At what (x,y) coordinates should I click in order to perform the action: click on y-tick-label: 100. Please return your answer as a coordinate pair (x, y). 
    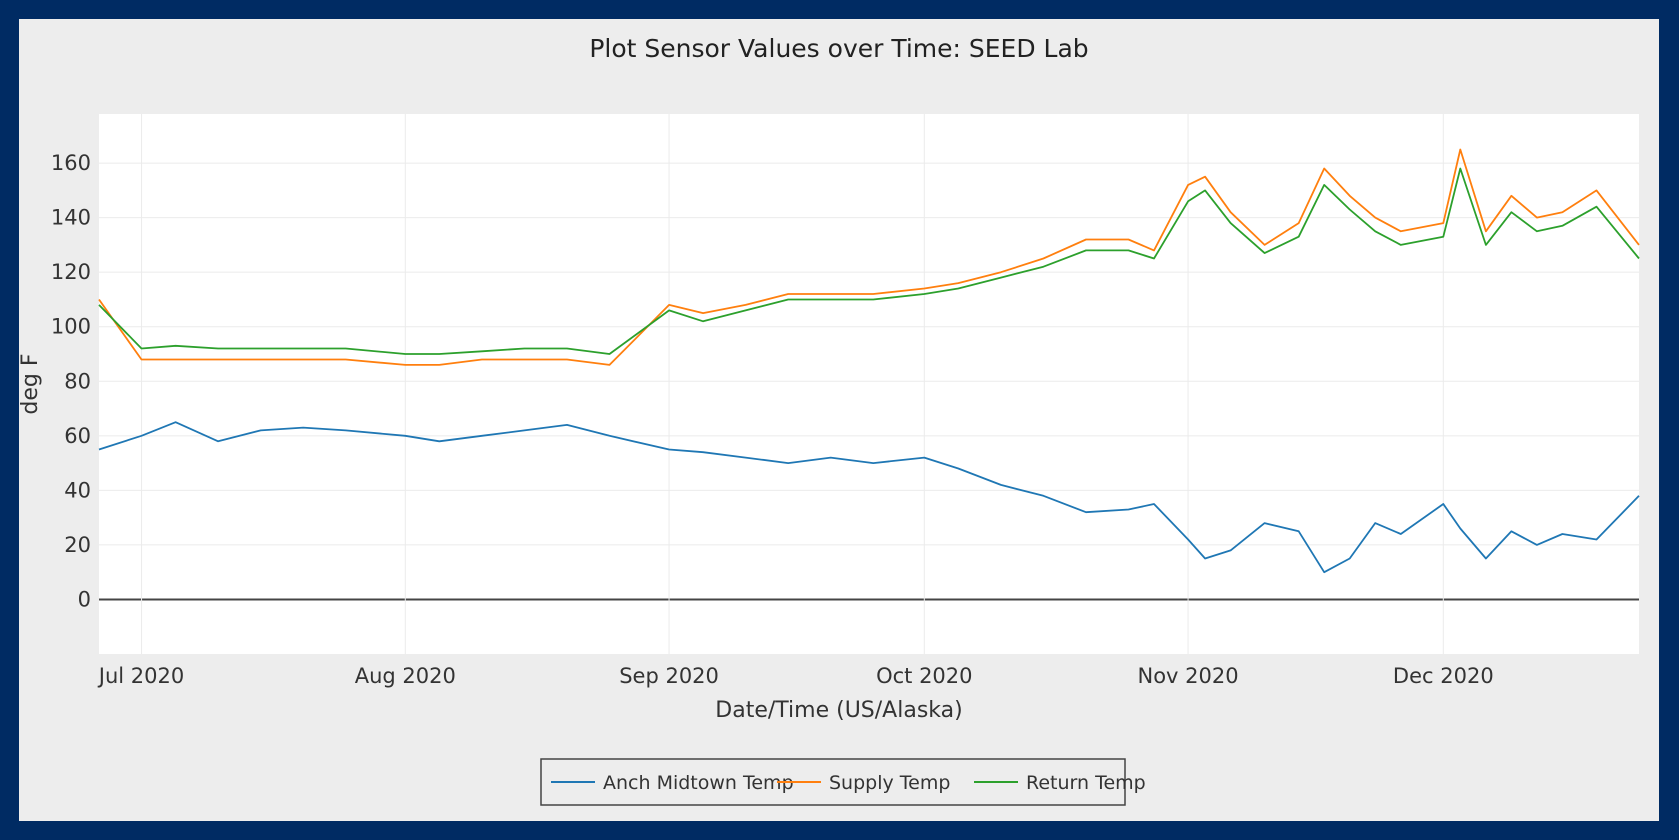
    Looking at the image, I should click on (71, 327).